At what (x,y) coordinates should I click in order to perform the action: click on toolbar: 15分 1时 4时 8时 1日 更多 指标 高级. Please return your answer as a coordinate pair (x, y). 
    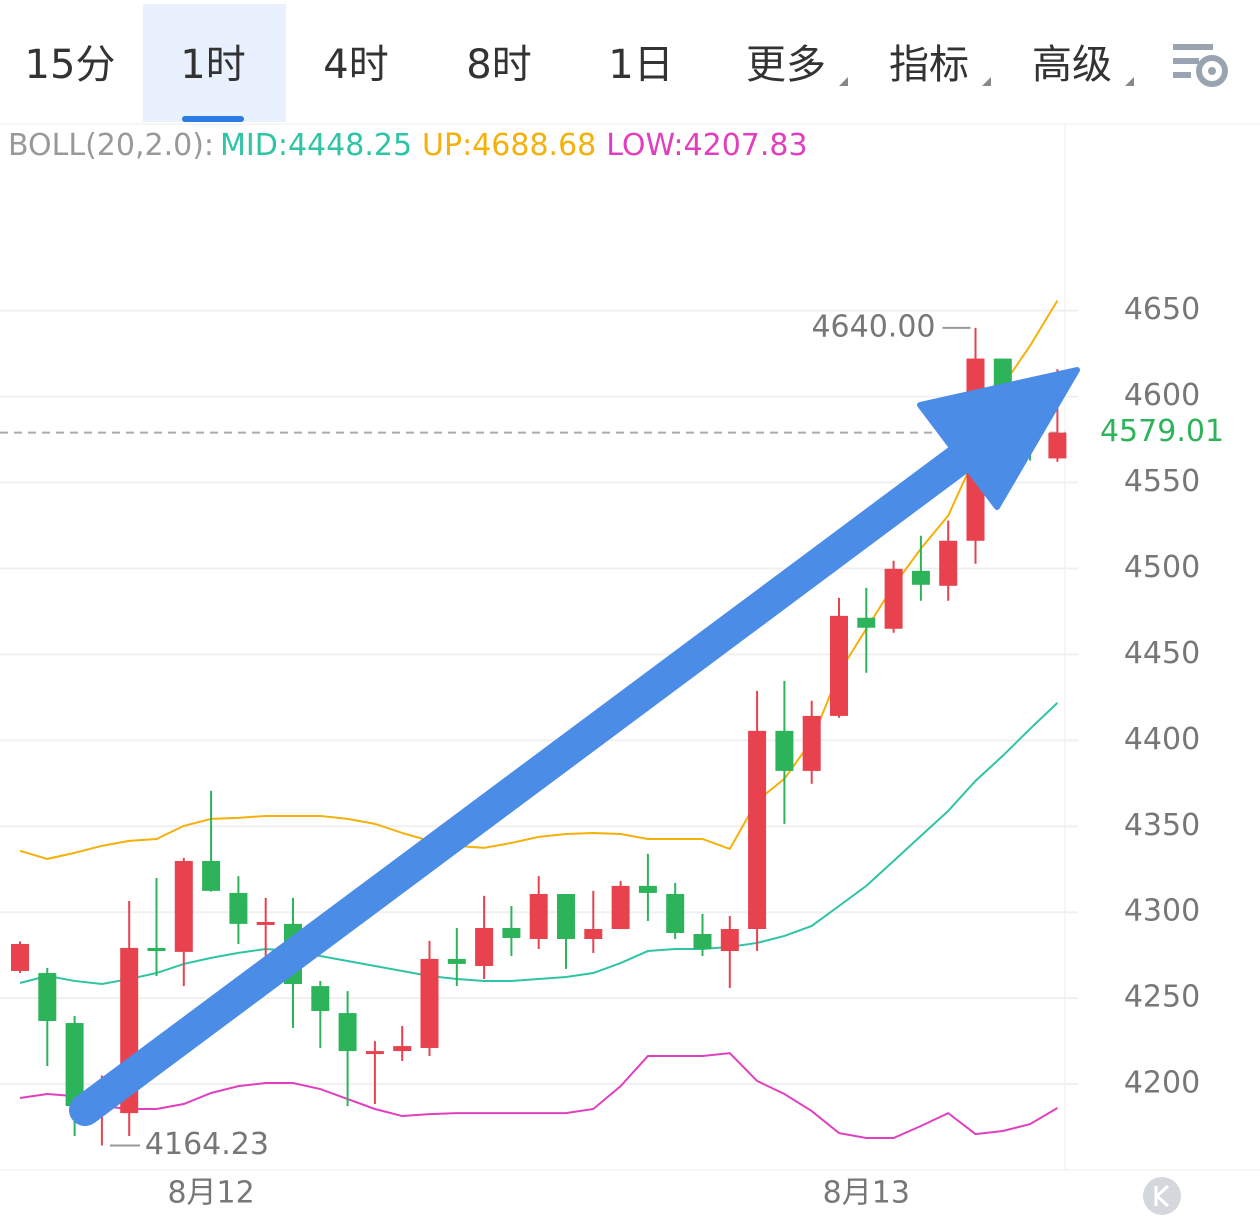
    Looking at the image, I should click on (626, 63).